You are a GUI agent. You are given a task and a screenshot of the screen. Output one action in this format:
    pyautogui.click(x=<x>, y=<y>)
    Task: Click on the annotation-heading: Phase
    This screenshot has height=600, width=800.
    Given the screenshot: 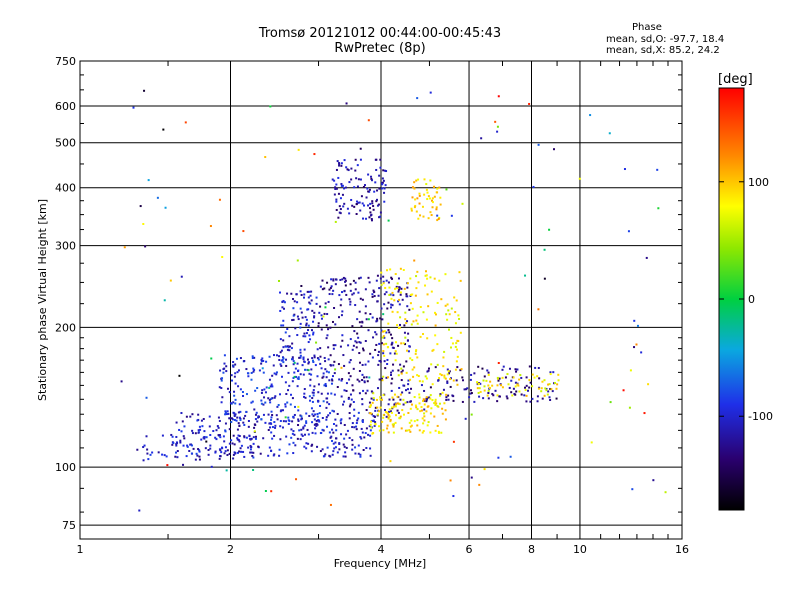 What is the action you would take?
    pyautogui.click(x=647, y=27)
    